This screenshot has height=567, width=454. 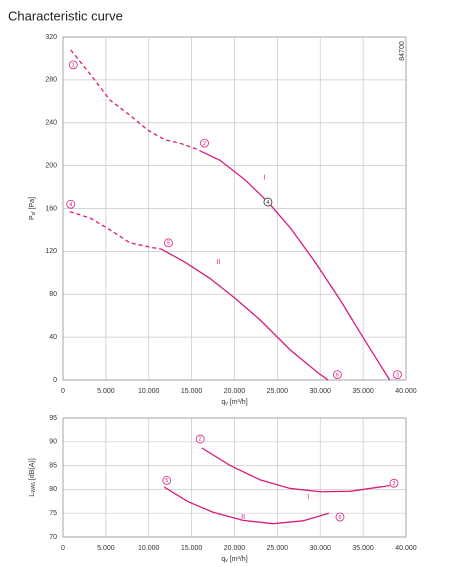 I want to click on chart-title: Characteristic curve, so click(x=65, y=15).